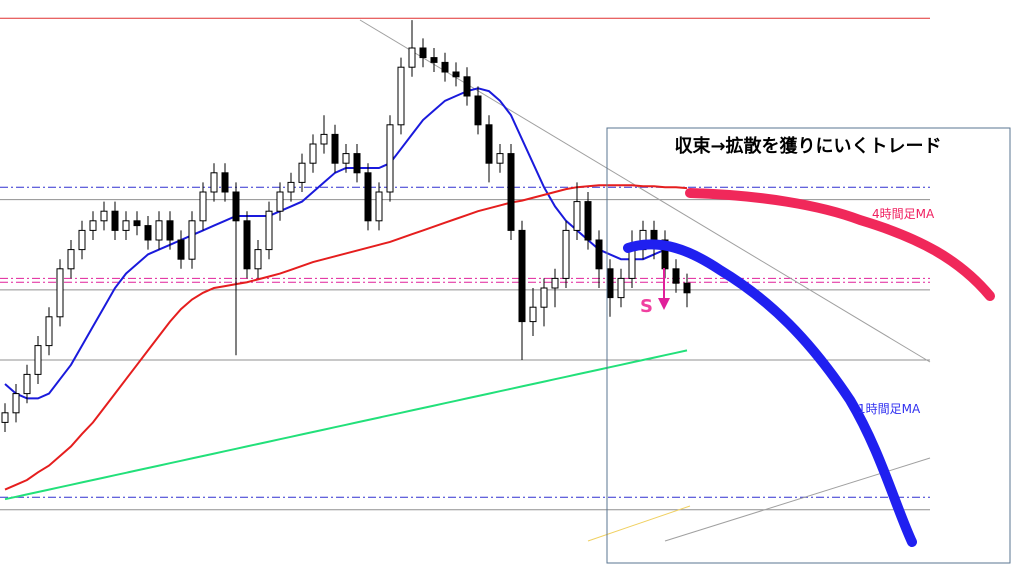 This screenshot has height=576, width=1024. Describe the element at coordinates (807, 146) in the screenshot. I see `chart-title: 収束→拡散を獲りにいくトレード` at that location.